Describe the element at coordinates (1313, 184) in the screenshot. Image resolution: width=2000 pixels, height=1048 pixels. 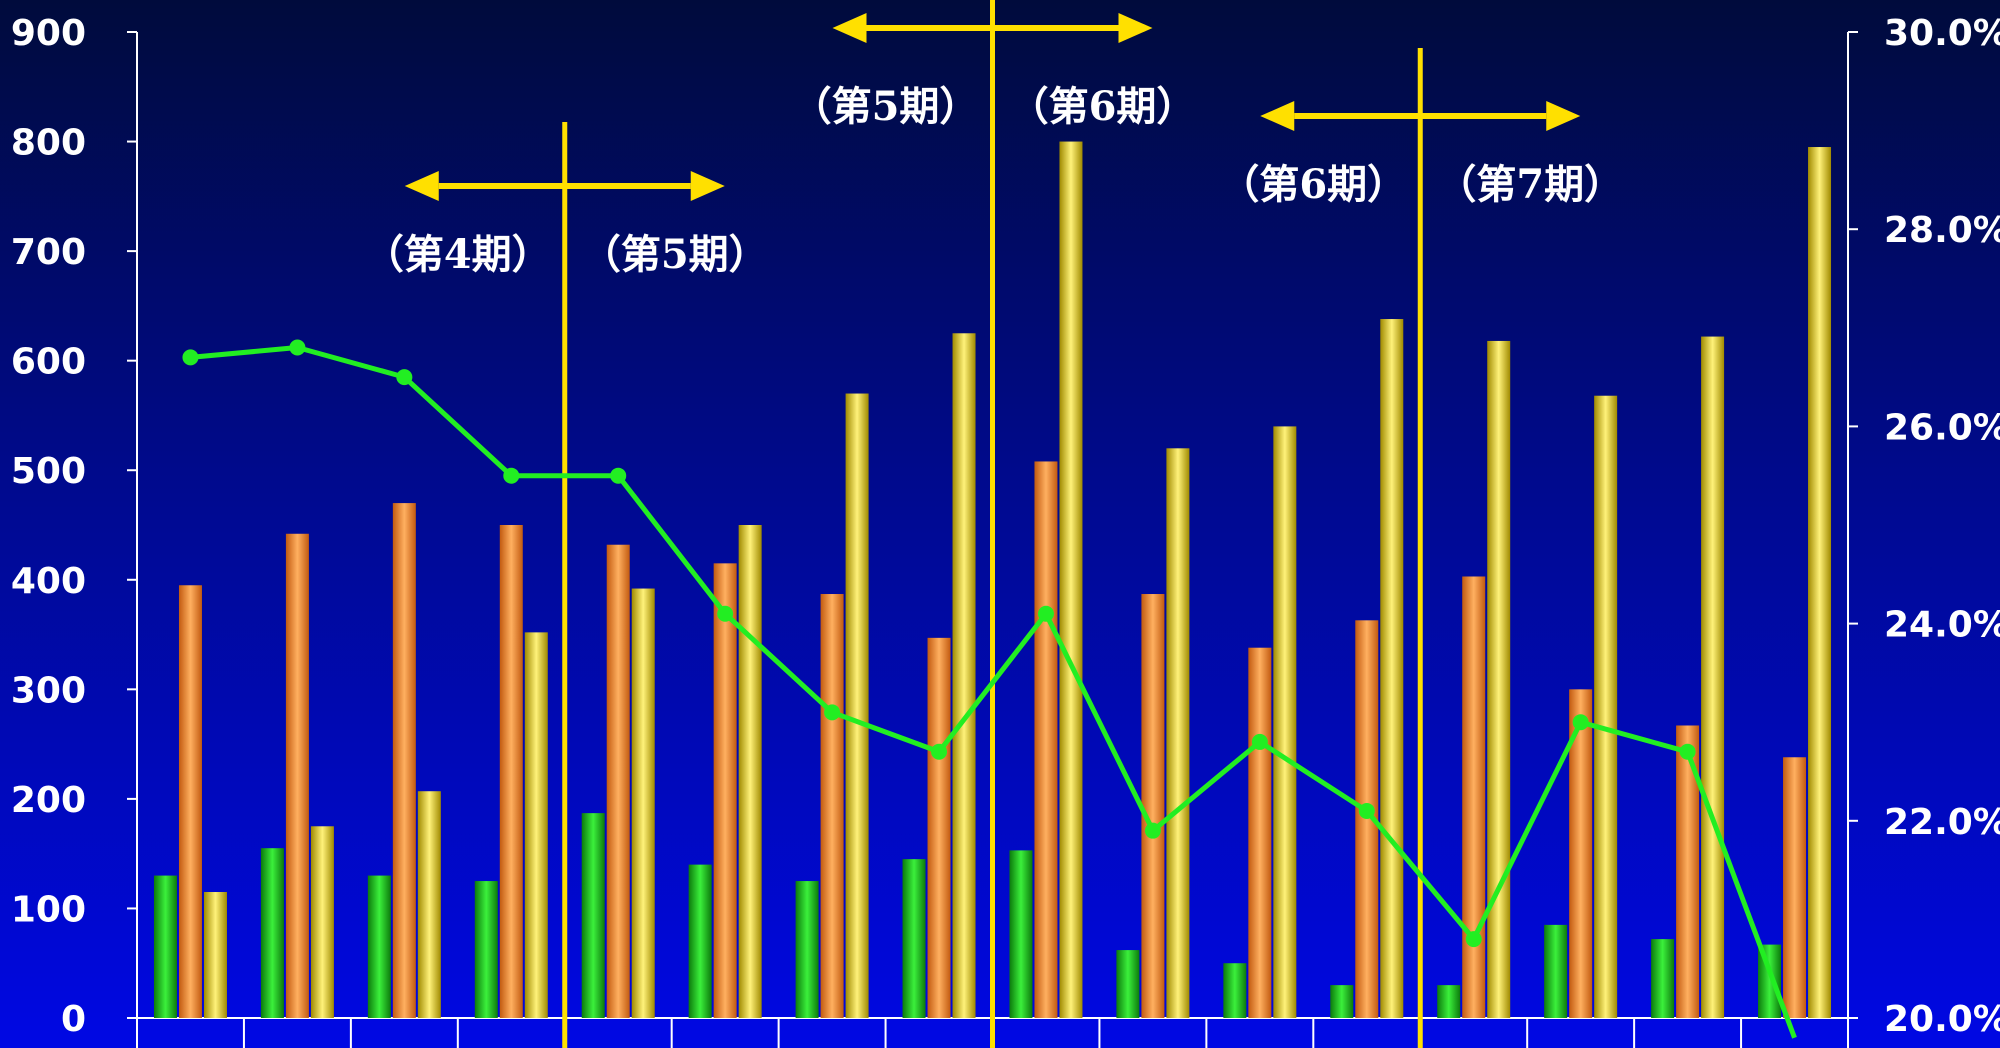
I see `period-label-before: （第6期）` at that location.